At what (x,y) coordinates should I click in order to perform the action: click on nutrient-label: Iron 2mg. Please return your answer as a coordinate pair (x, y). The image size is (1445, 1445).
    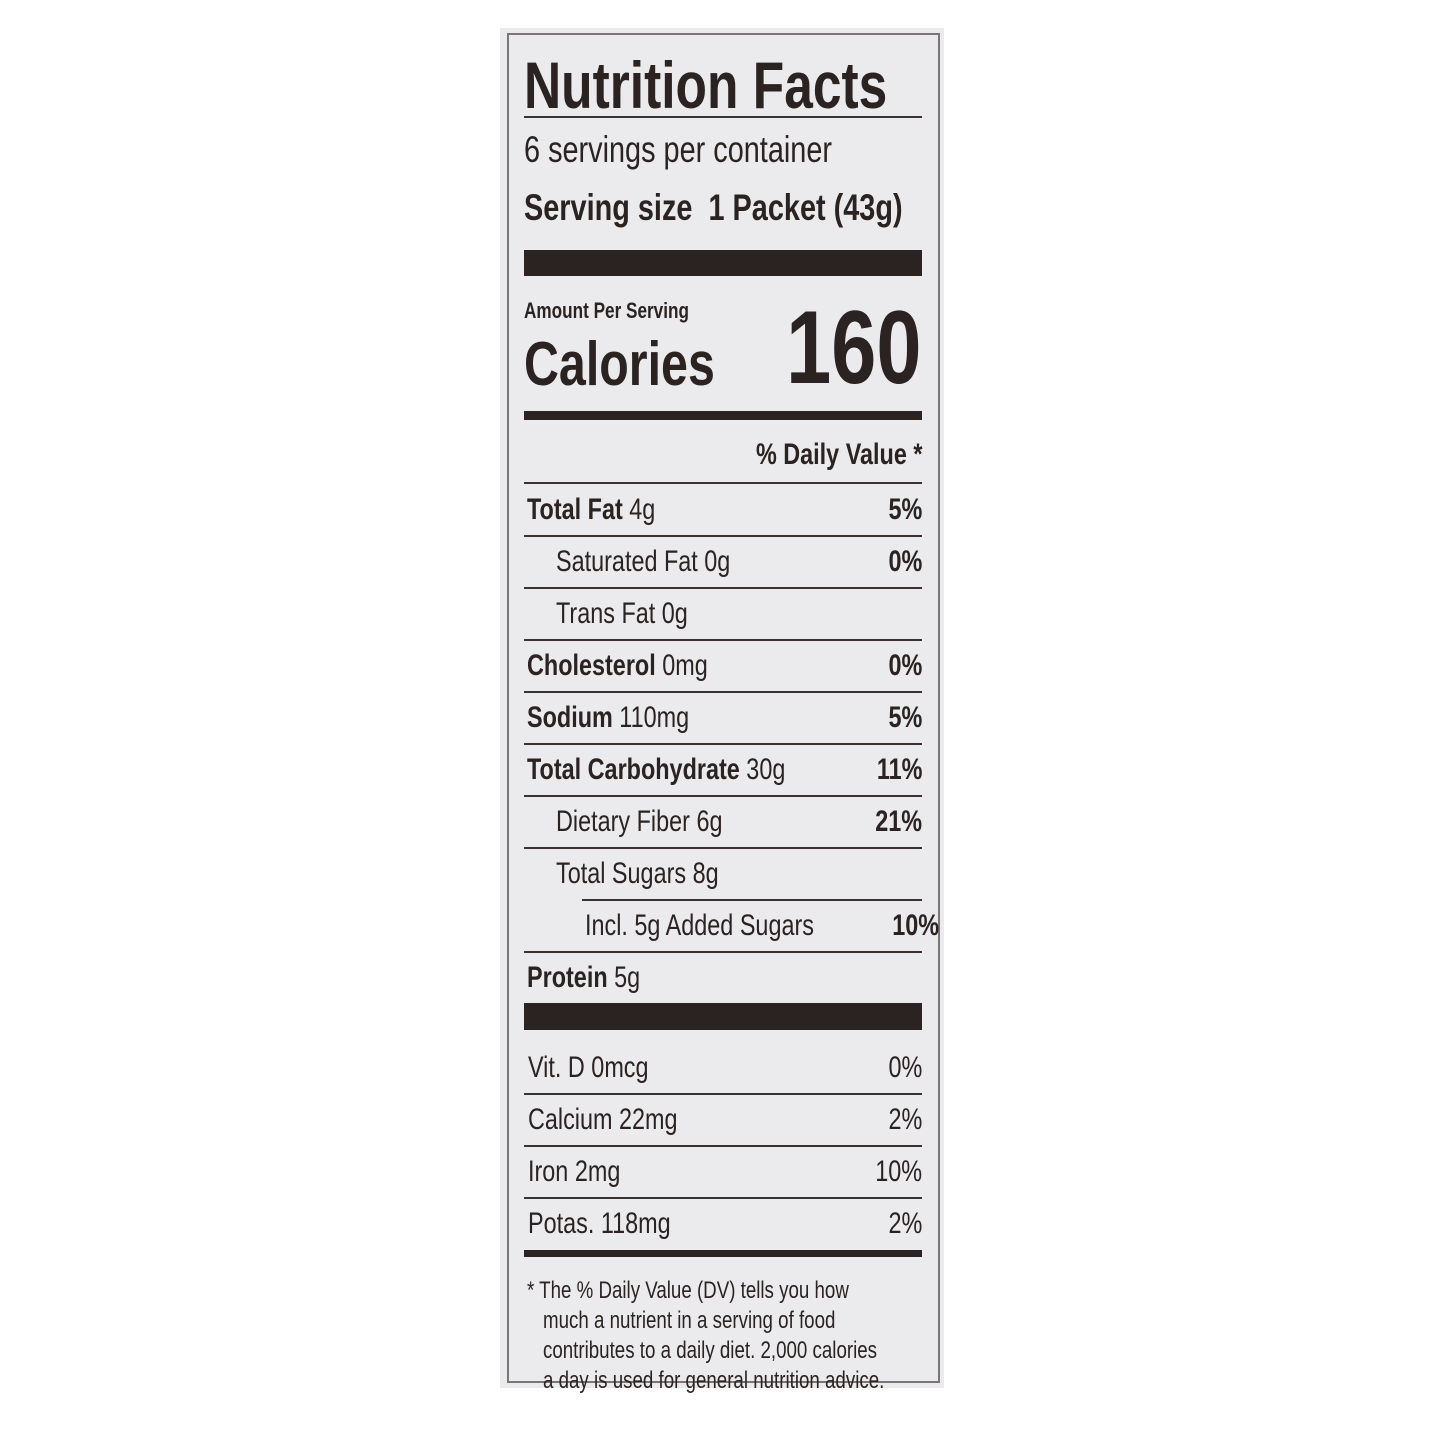
    Looking at the image, I should click on (574, 1172).